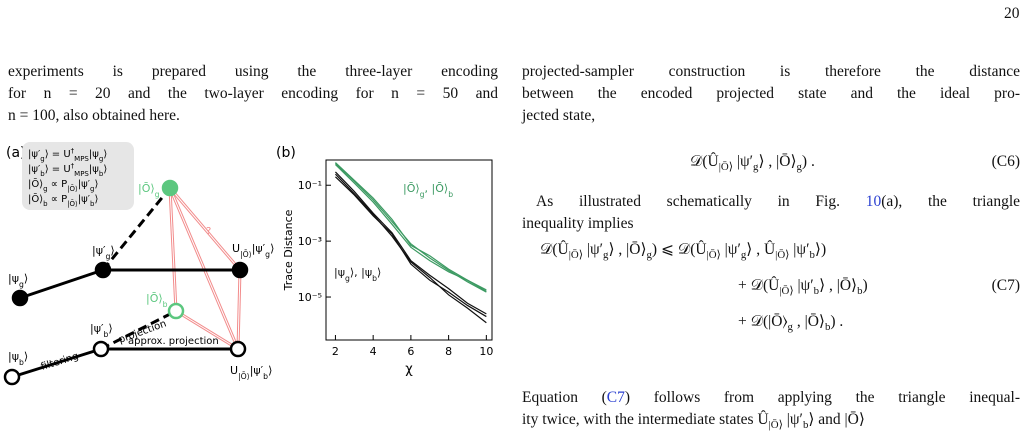 This screenshot has width=1028, height=431. What do you see at coordinates (837, 321) in the screenshot?
I see `text-run: ) .` at bounding box center [837, 321].